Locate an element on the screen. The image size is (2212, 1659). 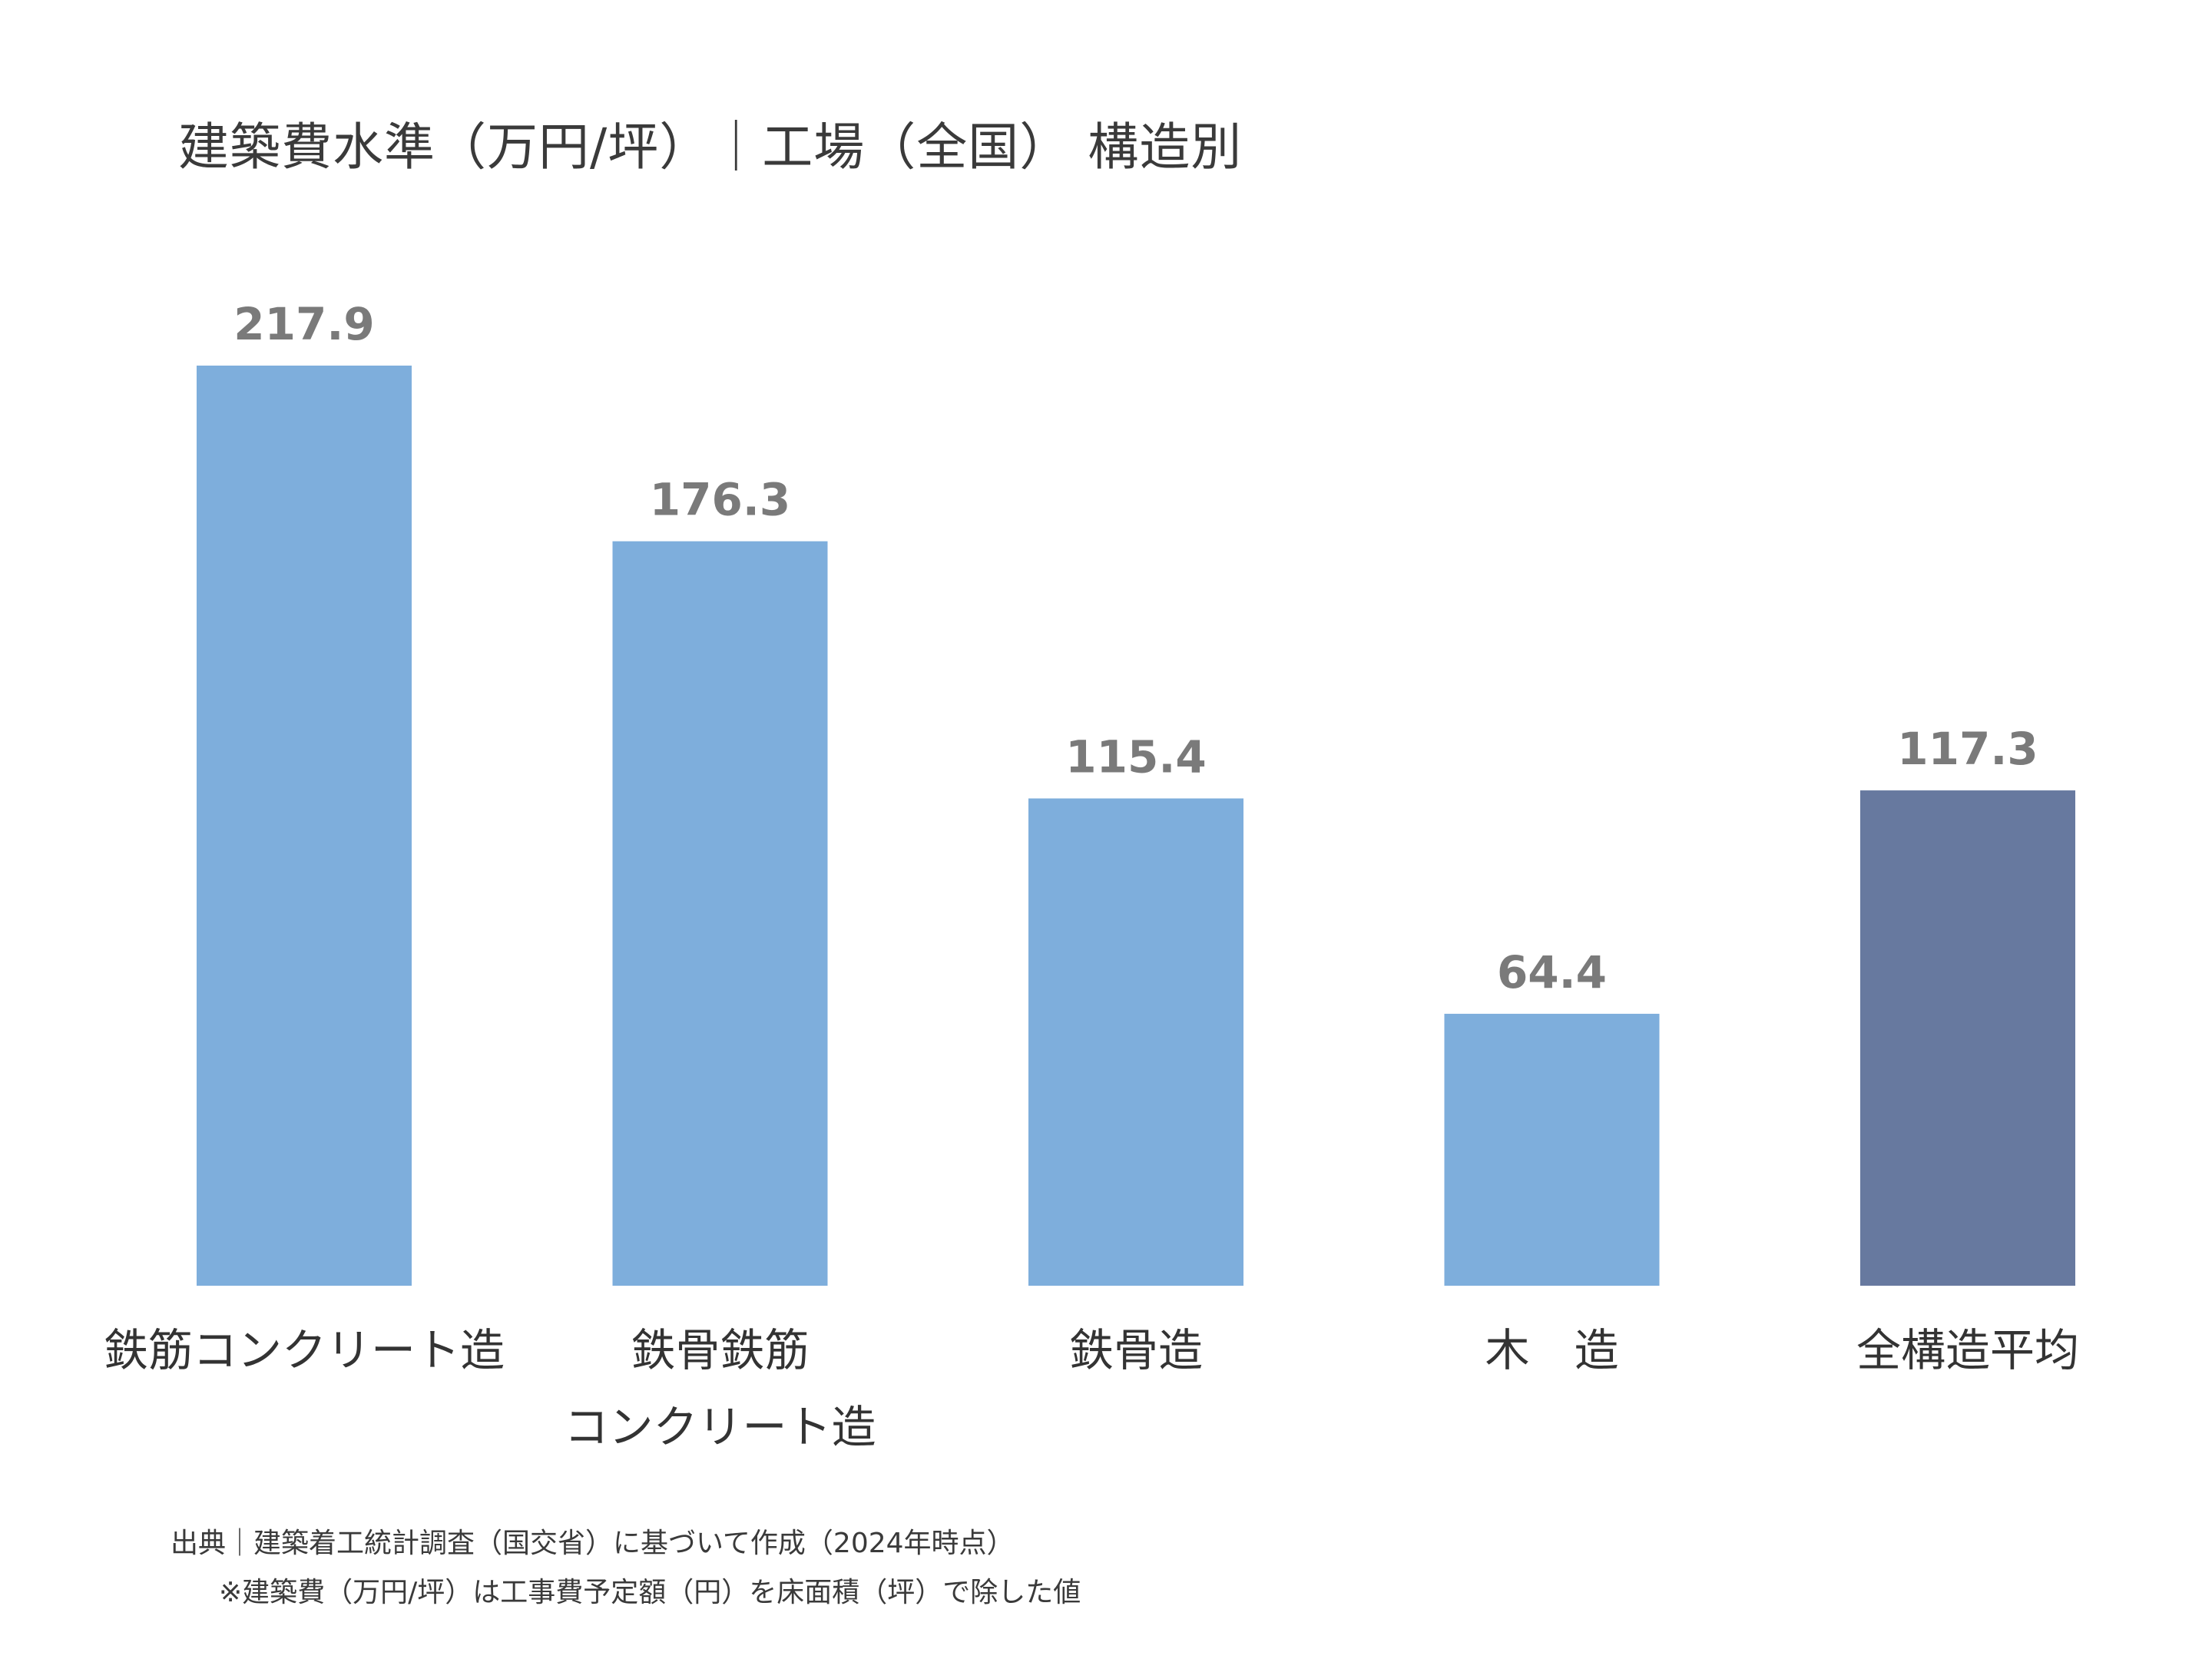
value-label-5: 117.3 is located at coordinates (1968, 749).